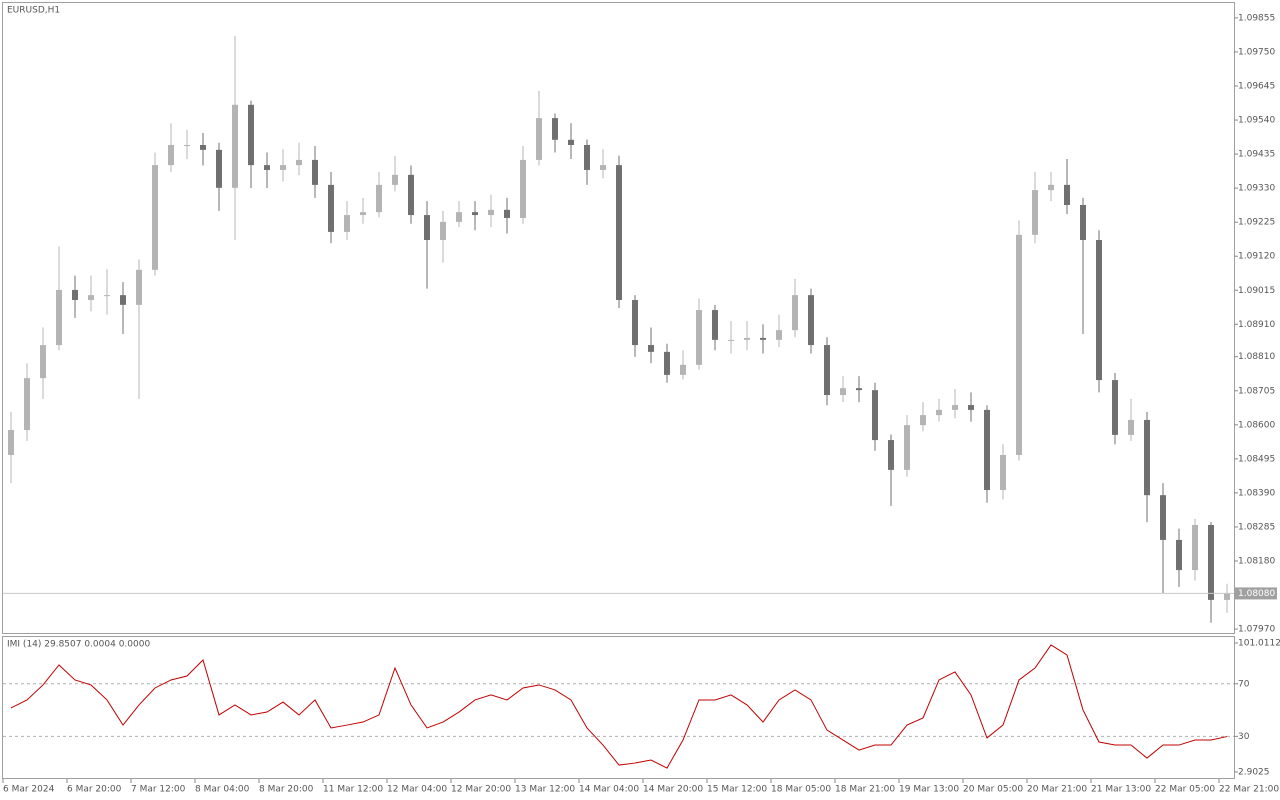 The image size is (1280, 800). I want to click on x-tick-label: 15 Mar 12:00, so click(737, 790).